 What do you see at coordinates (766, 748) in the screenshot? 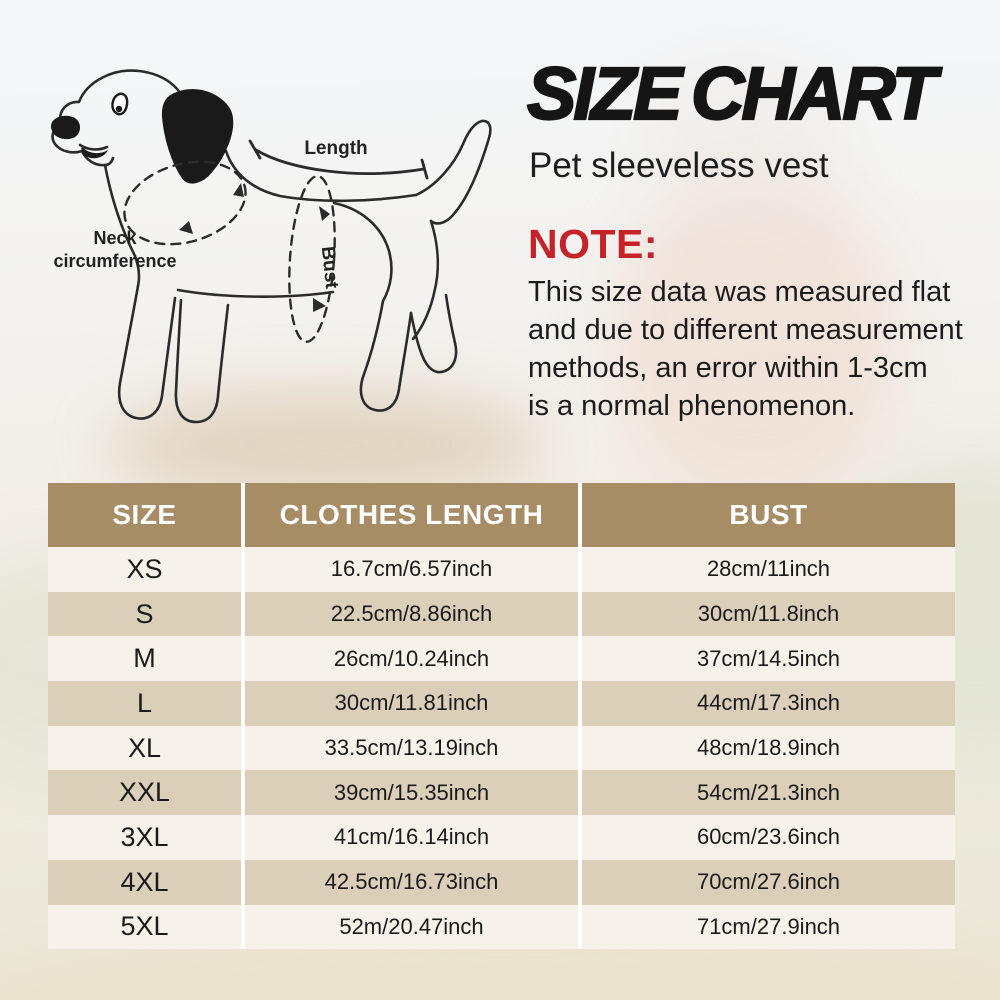
I see `bust-cell: 48cm/18.9inch` at bounding box center [766, 748].